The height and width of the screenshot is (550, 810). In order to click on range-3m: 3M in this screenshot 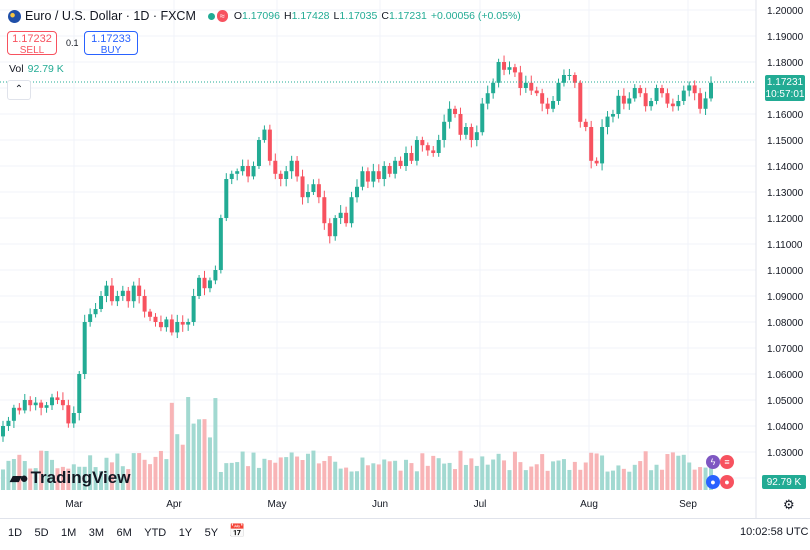, I will do `click(96, 533)`.